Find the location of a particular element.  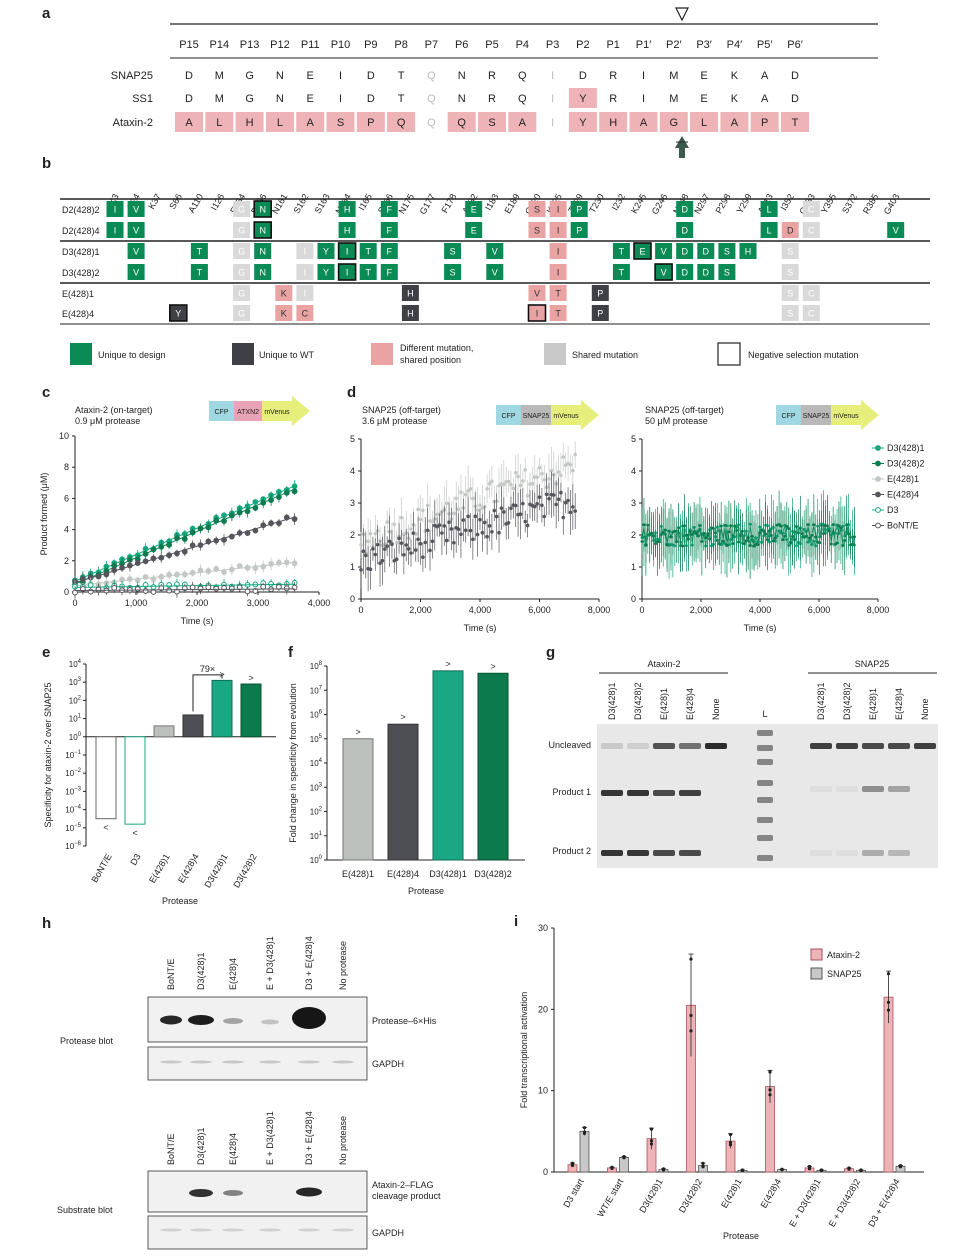

category-label: D3 + E(428)4 is located at coordinates (884, 1203).